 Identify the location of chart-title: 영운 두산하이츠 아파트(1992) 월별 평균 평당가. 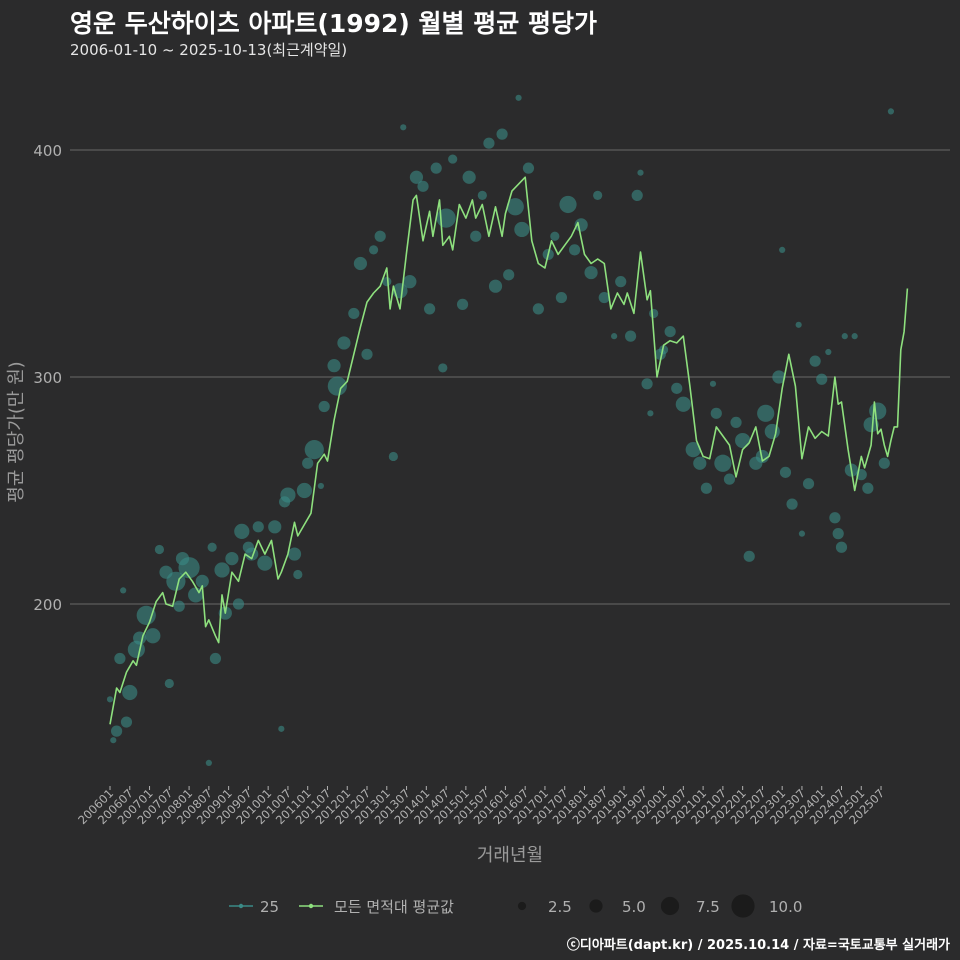
(333, 23).